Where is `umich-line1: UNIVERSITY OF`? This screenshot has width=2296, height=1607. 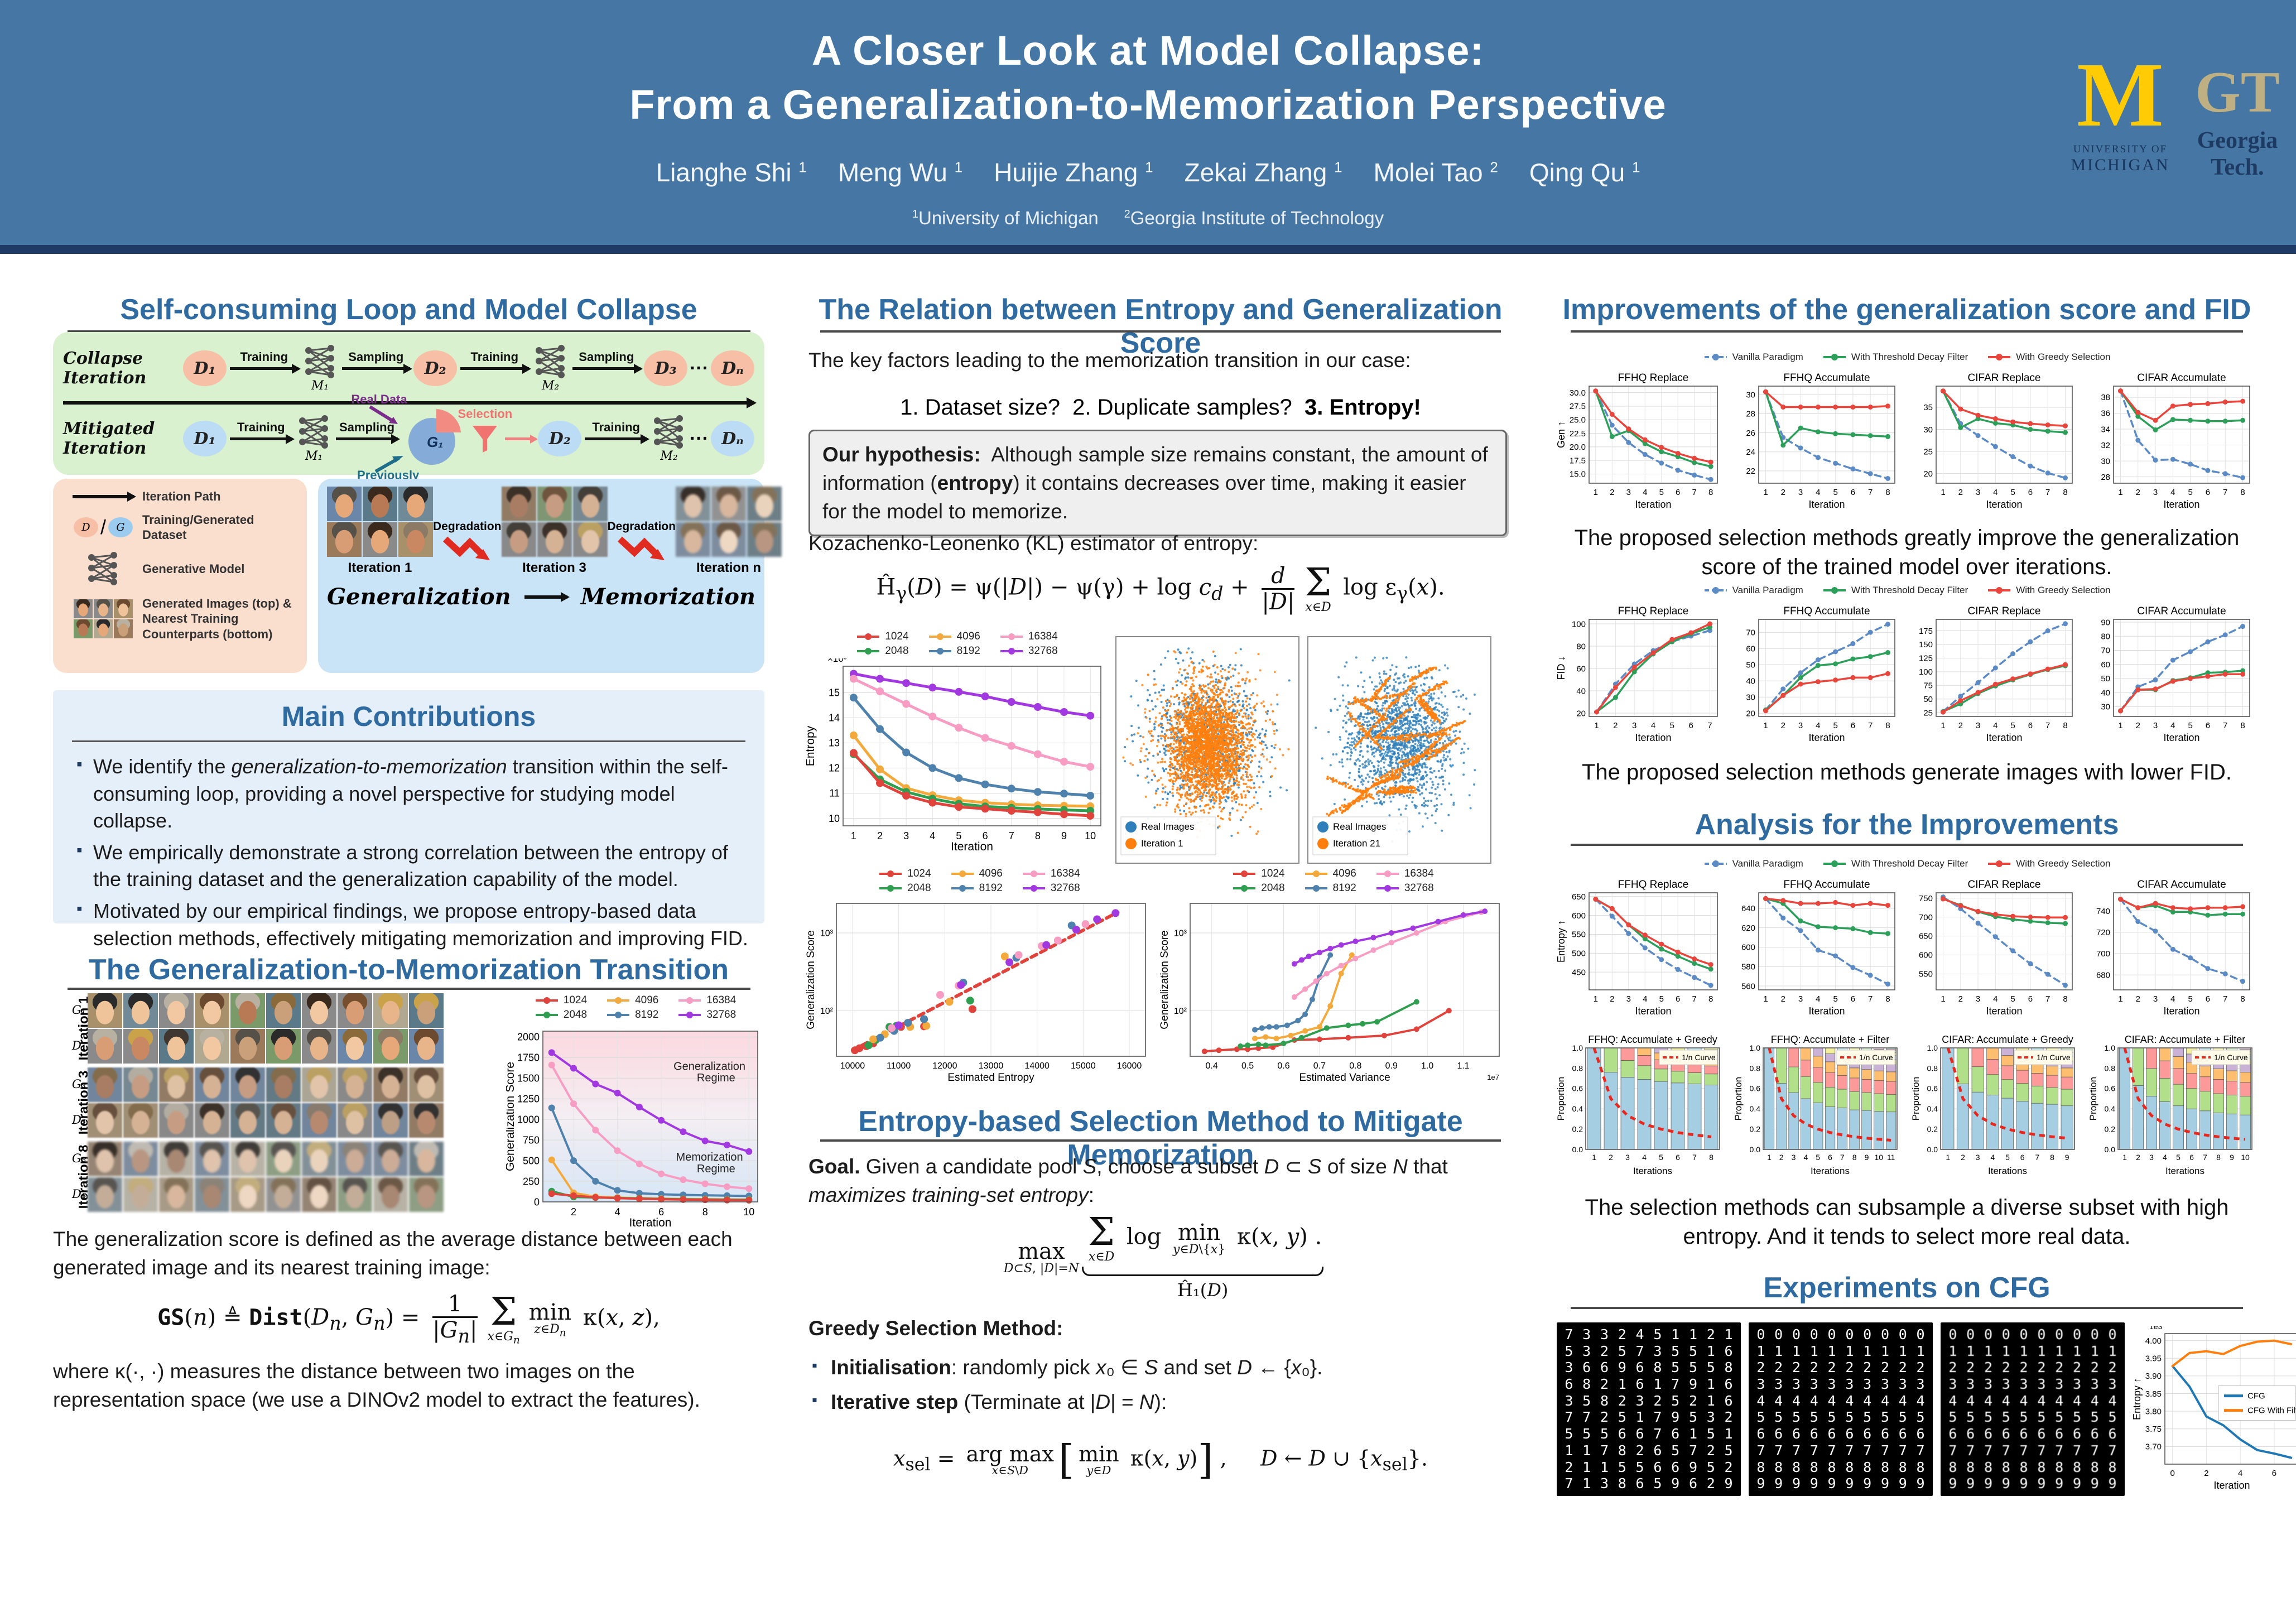 umich-line1: UNIVERSITY OF is located at coordinates (2120, 149).